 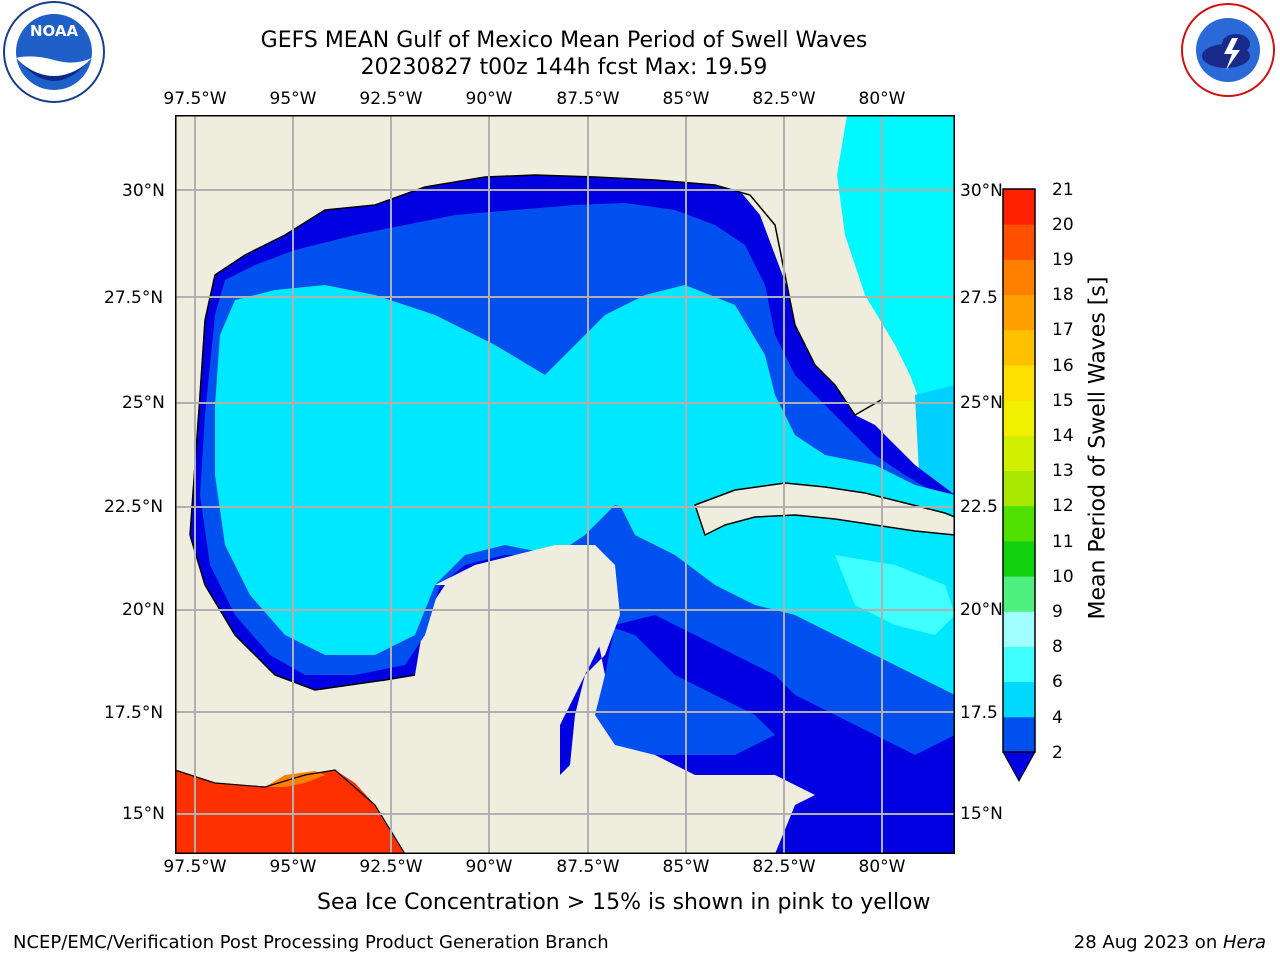 I want to click on lat-label-right: 22.5, so click(x=979, y=507).